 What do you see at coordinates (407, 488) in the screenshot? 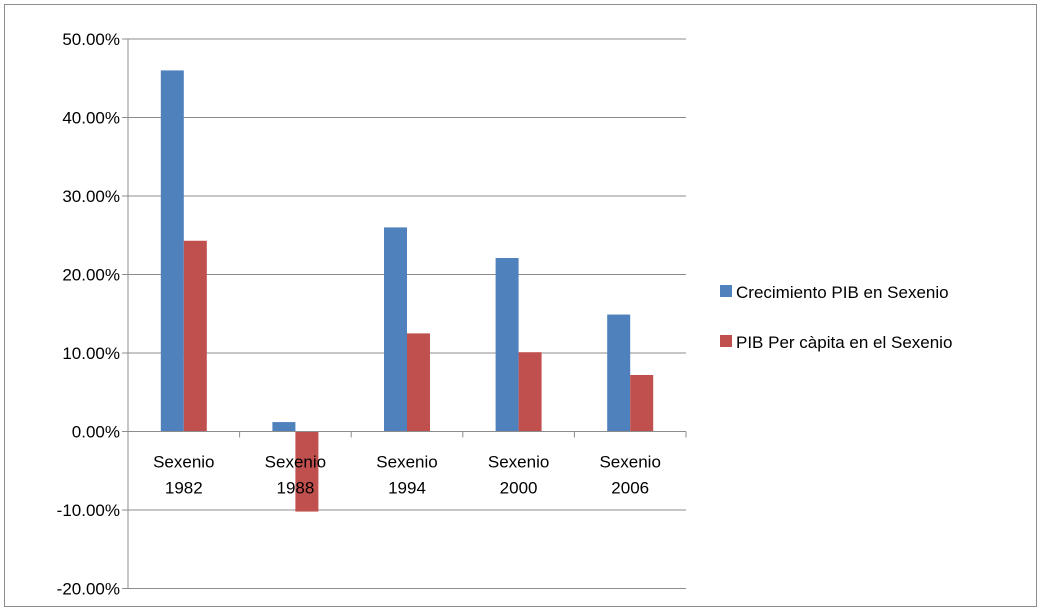
I see `category-label: 1994` at bounding box center [407, 488].